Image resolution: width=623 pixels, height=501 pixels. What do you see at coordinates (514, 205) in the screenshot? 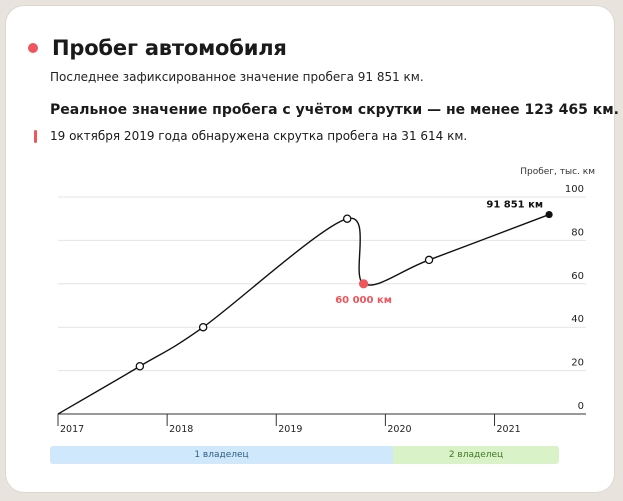
I see `last-value-label: 91 851 км` at bounding box center [514, 205].